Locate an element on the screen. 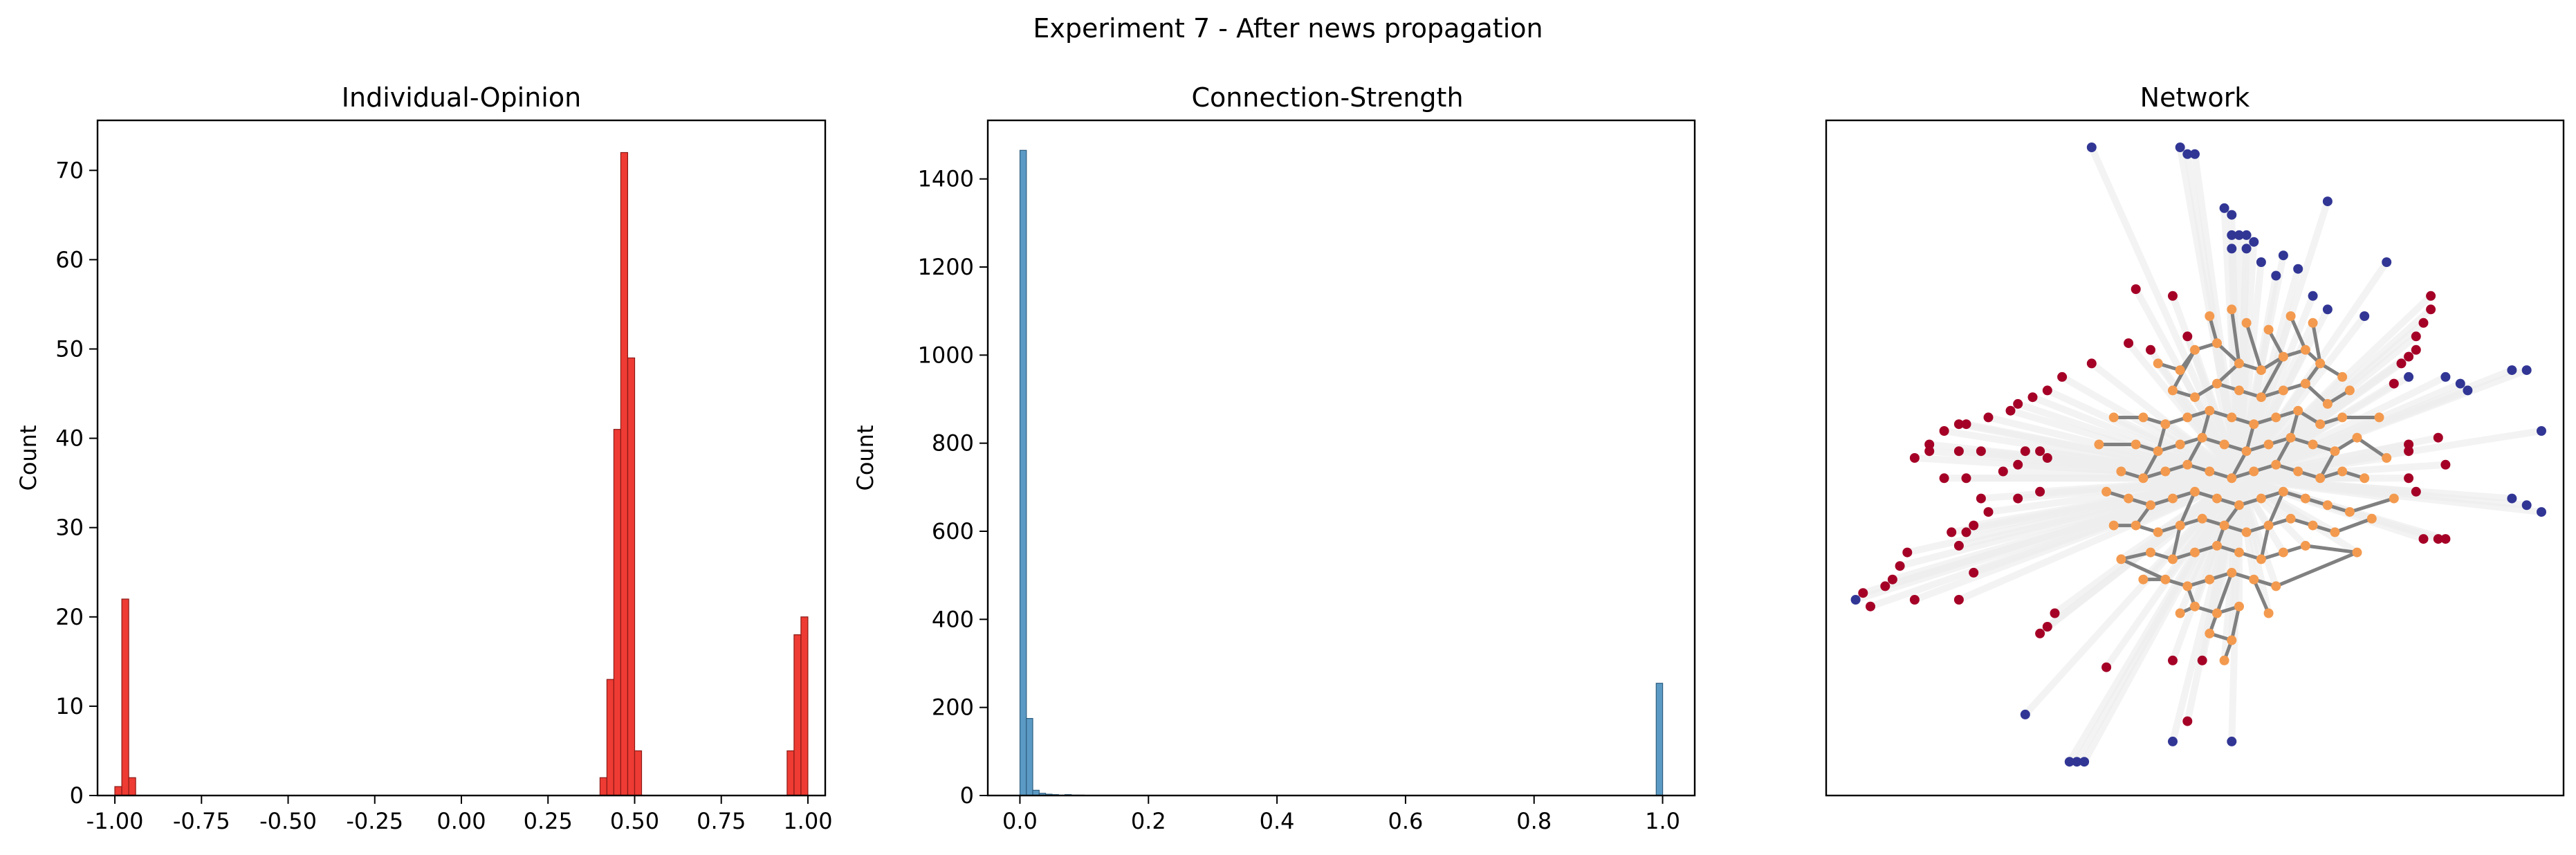 The height and width of the screenshot is (855, 2576). x-tick-label: 0.2 is located at coordinates (1148, 821).